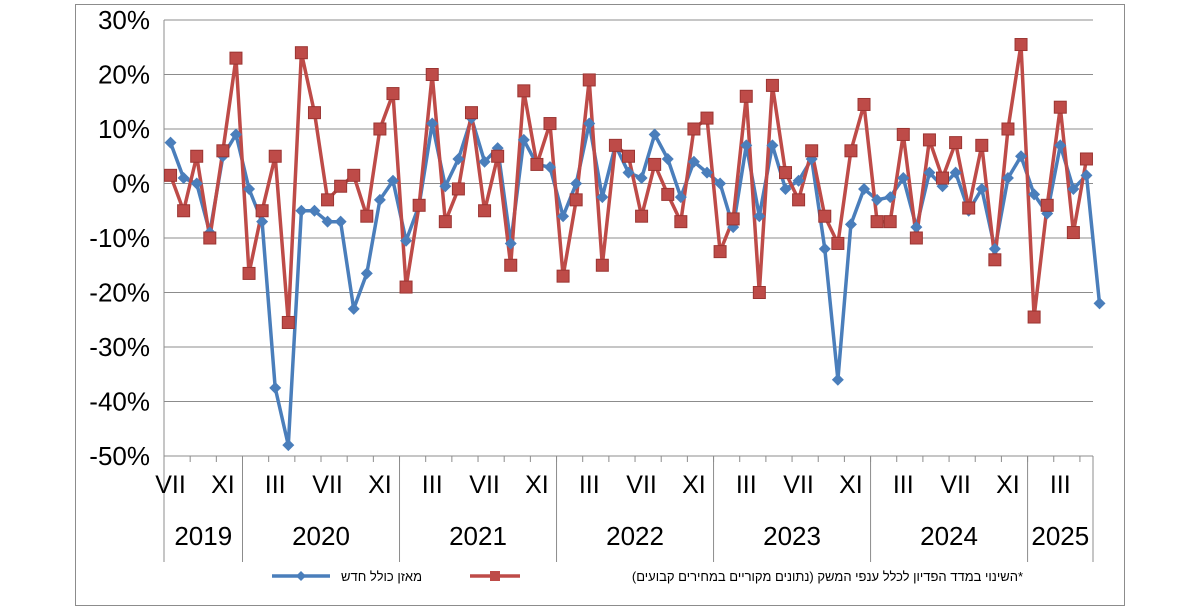 The height and width of the screenshot is (610, 1200). I want to click on y-tick-label: 0%, so click(131, 184).